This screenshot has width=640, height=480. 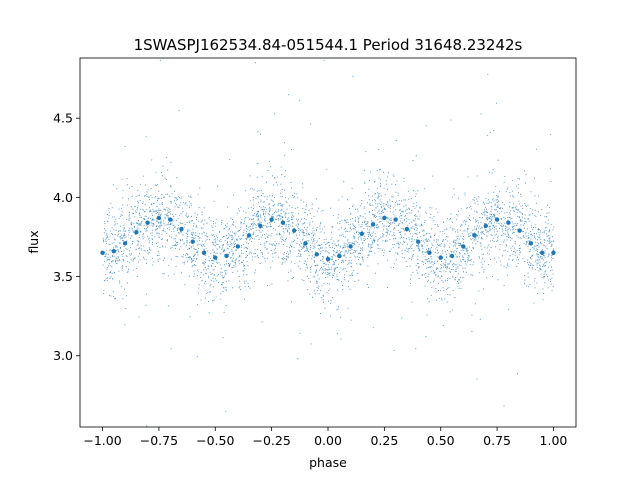 I want to click on y-tick-label: 3.0, so click(x=63, y=355).